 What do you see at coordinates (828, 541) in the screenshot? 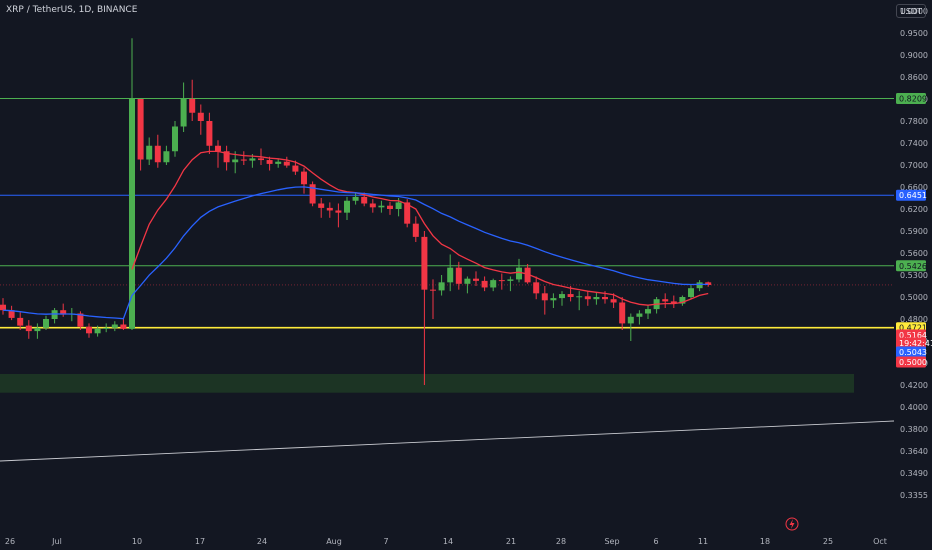
I see `time-tick-label: 25` at bounding box center [828, 541].